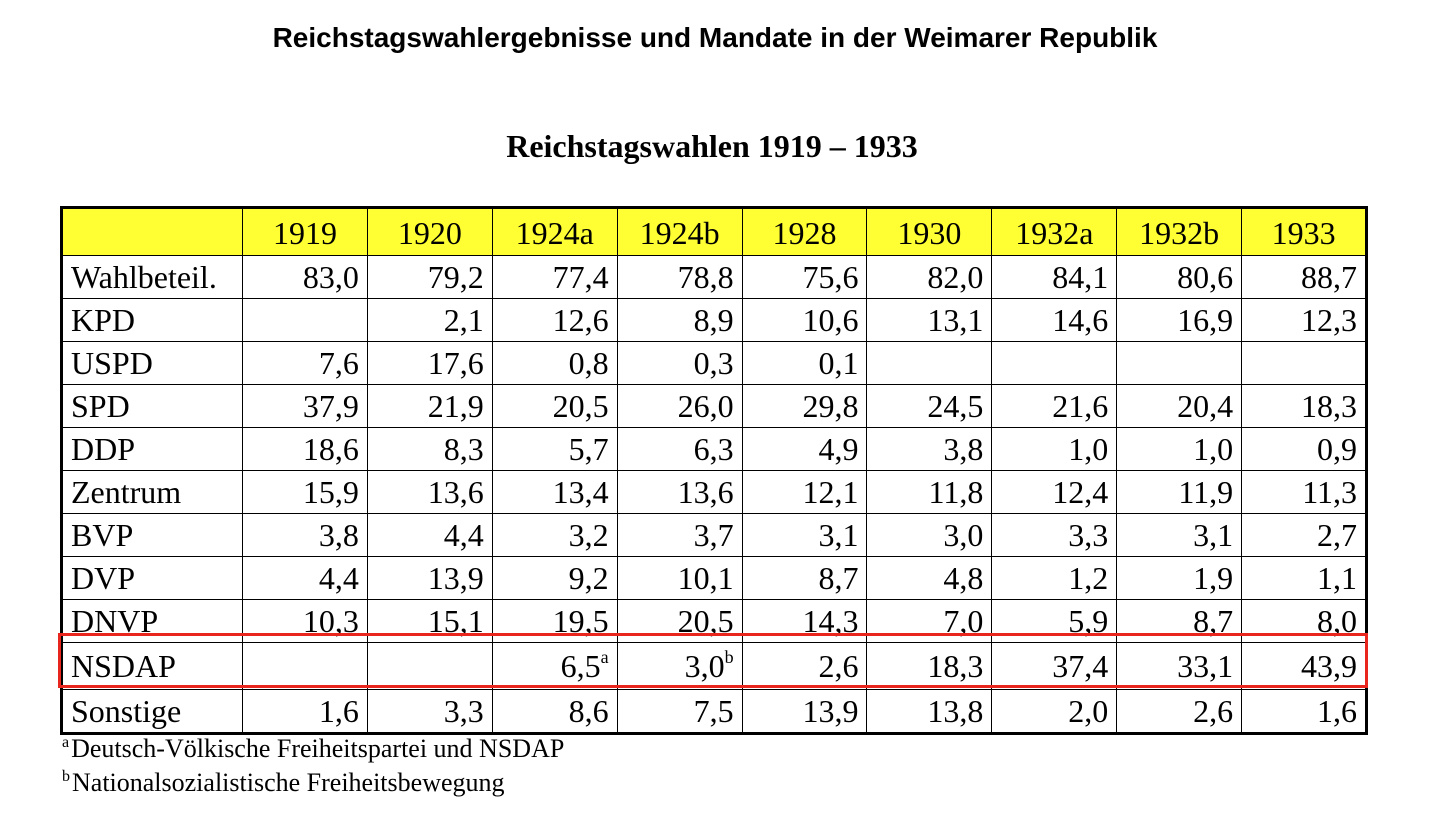 The image size is (1456, 829). Describe the element at coordinates (955, 711) in the screenshot. I see `cell-value: 13,8` at that location.